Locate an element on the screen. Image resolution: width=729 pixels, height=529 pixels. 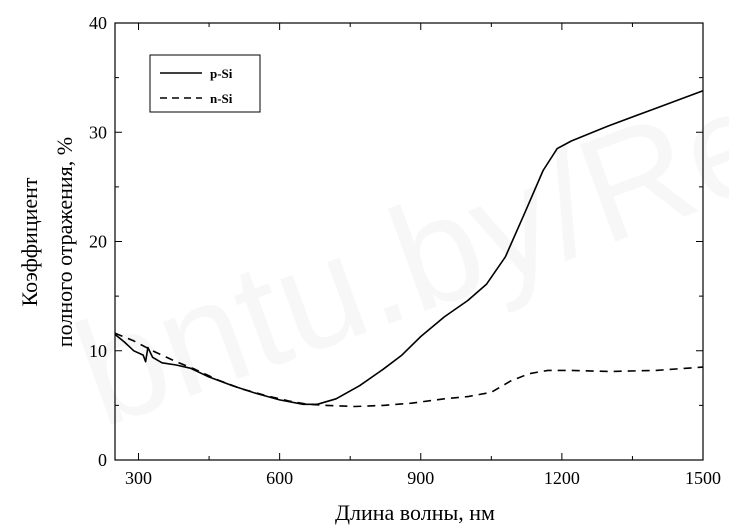
legend-label-n-si: n-Si is located at coordinates (221, 98).